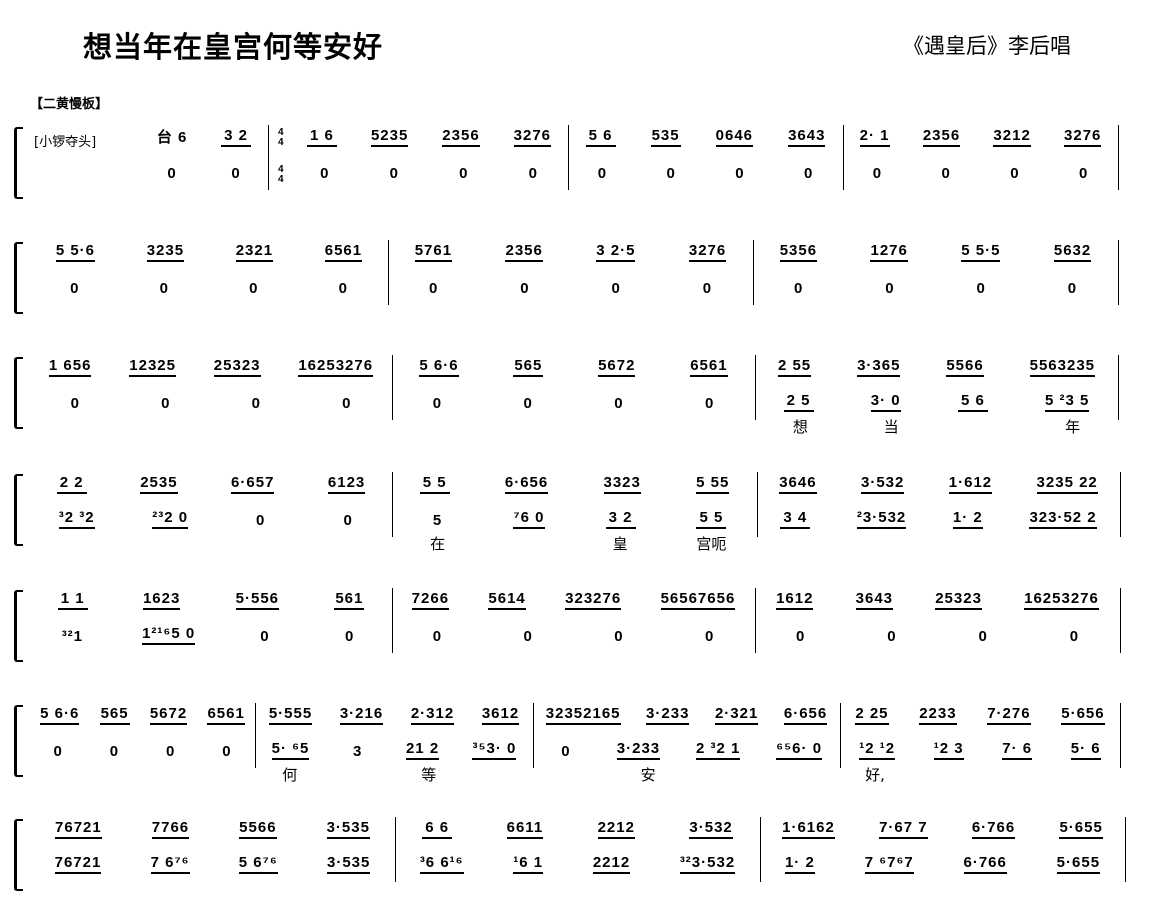 The image size is (1152, 915). I want to click on accompaniment-row: 5· ⁶5 3 21 2 ³⁵3· 0, so click(394, 749).